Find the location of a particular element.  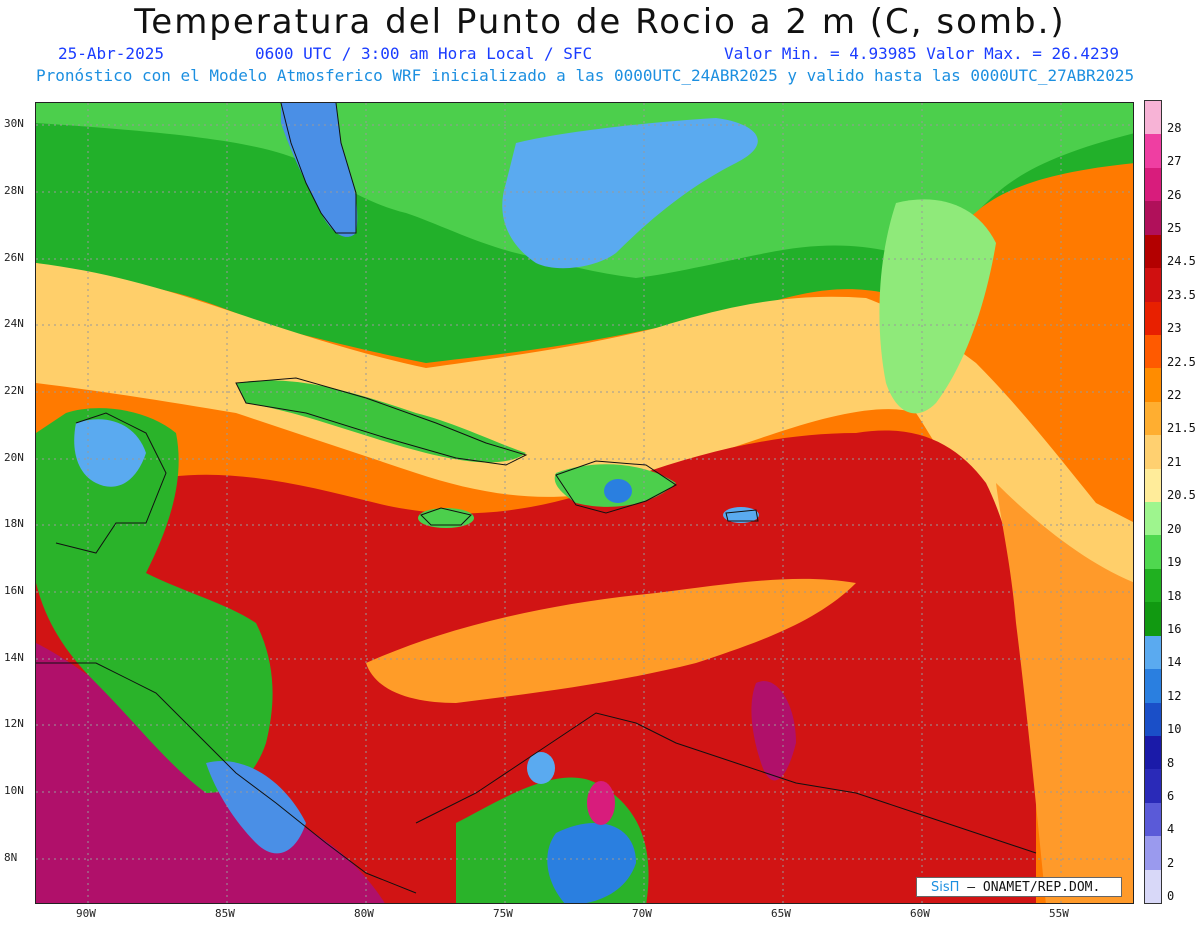

colorbar-label: 28 is located at coordinates (1174, 127).